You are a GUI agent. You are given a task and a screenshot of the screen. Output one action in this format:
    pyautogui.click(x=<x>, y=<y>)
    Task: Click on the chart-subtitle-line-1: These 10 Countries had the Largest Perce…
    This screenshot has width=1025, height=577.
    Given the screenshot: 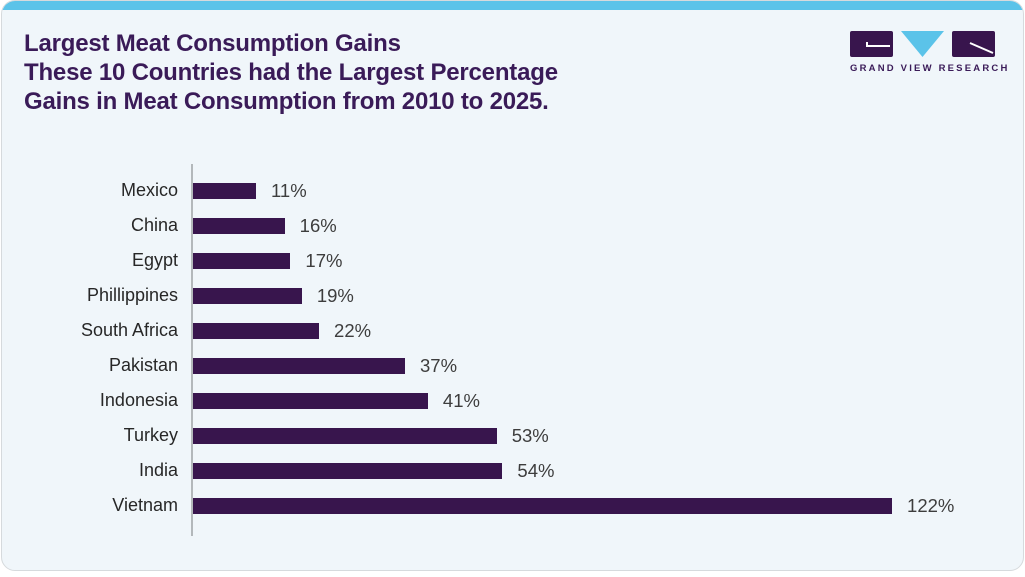 What is the action you would take?
    pyautogui.click(x=291, y=72)
    